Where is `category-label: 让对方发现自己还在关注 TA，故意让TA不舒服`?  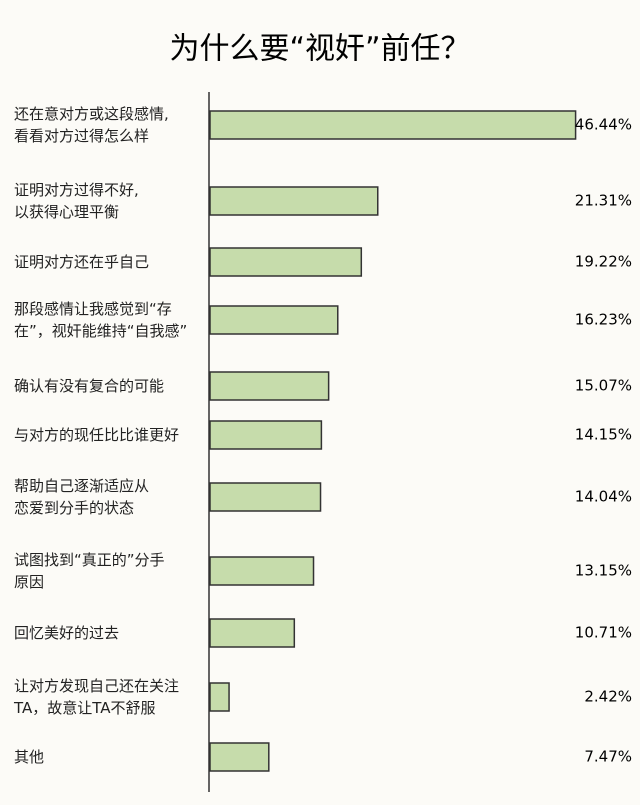
category-label: 让对方发现自己还在关注 TA，故意让TA不舒服 is located at coordinates (97, 697).